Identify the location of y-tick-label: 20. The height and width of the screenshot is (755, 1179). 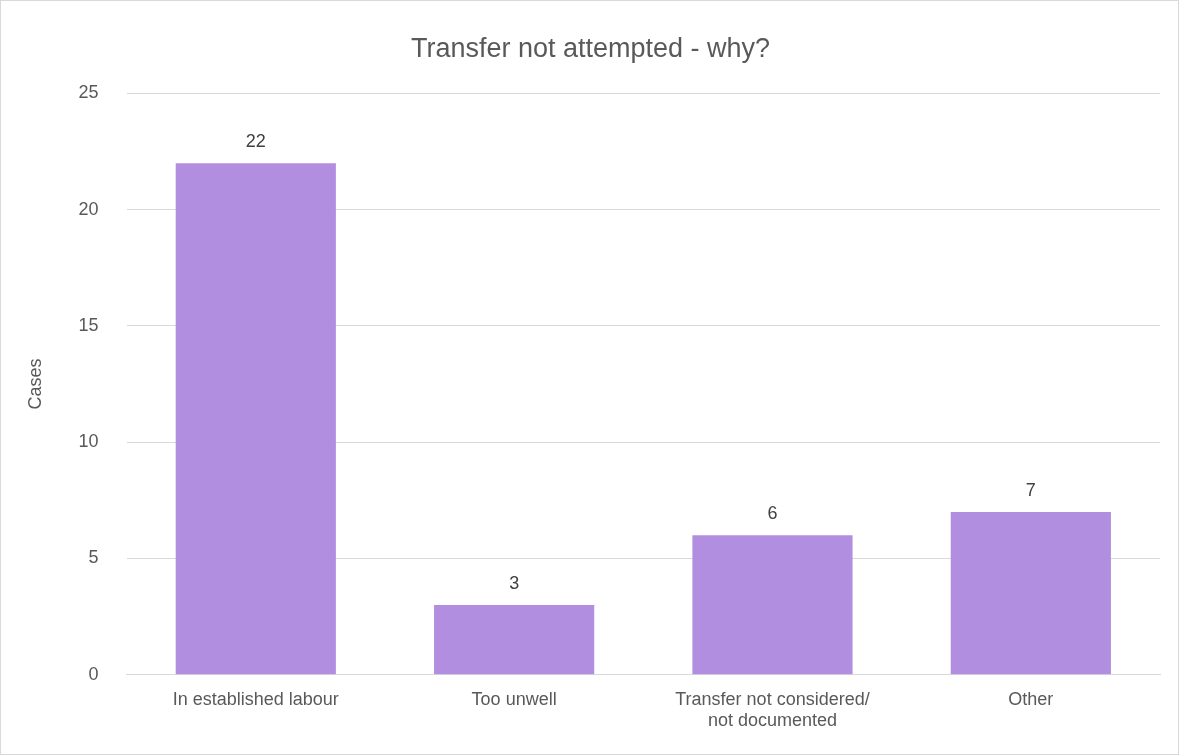
(88, 208).